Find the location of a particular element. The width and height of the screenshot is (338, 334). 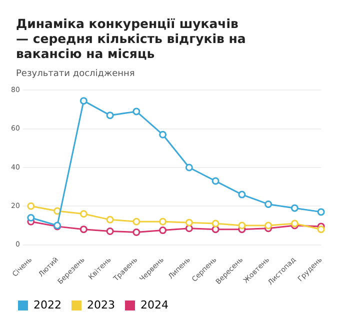

legend-label: 2024 is located at coordinates (154, 305).